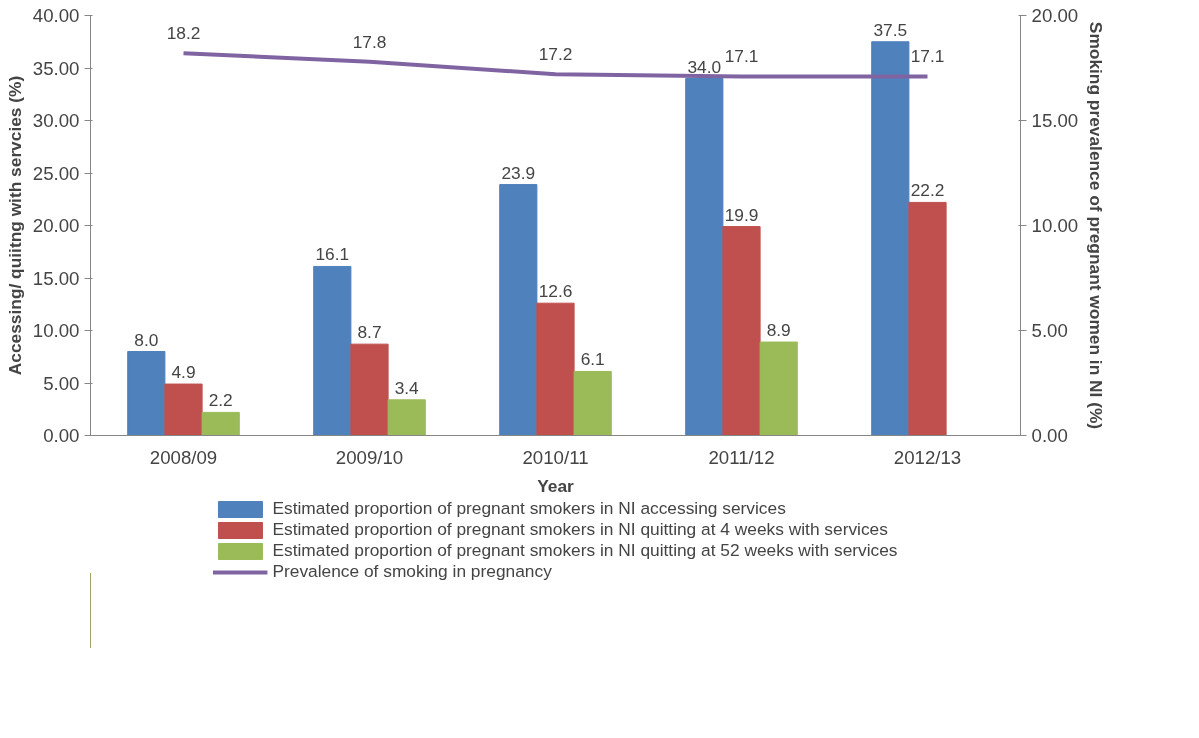 This screenshot has width=1199, height=738. Describe the element at coordinates (741, 214) in the screenshot. I see `data-label: 19.9` at that location.